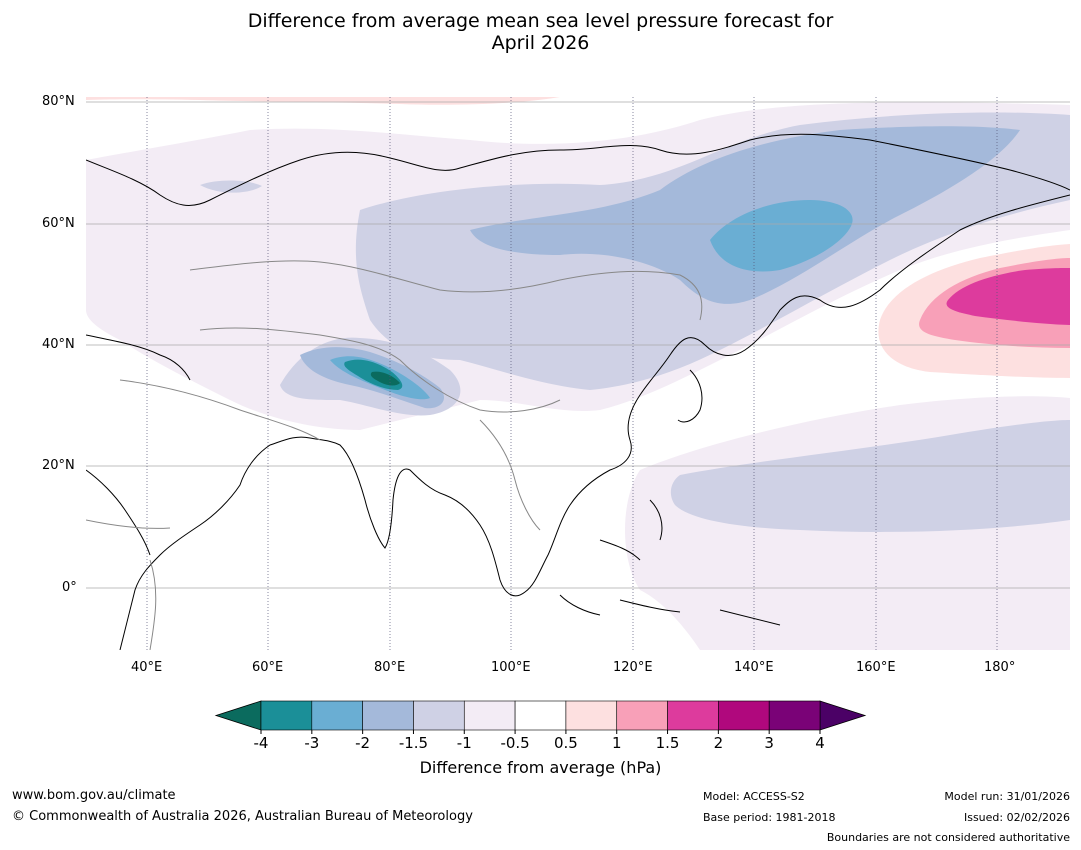 The height and width of the screenshot is (850, 1081). Describe the element at coordinates (1008, 296) in the screenshot. I see `anomaly-band-plus-1.5` at that location.